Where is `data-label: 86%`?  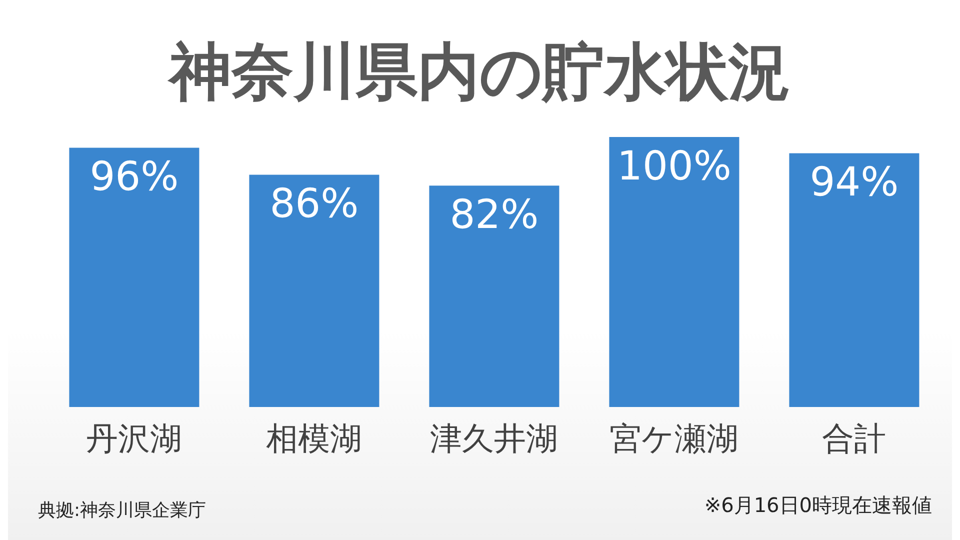 data-label: 86% is located at coordinates (314, 204).